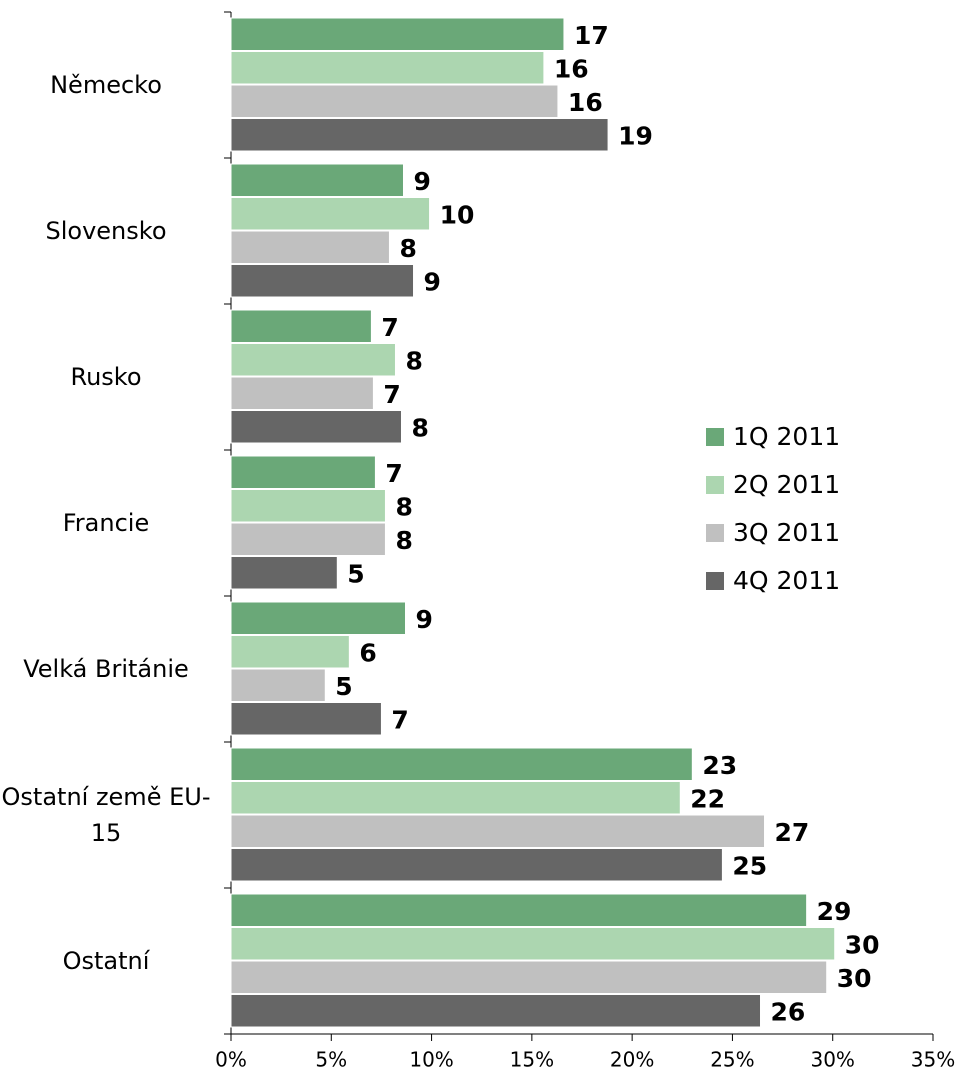 Image resolution: width=960 pixels, height=1082 pixels. Describe the element at coordinates (786, 436) in the screenshot. I see `legend-label: 1Q 2011` at that location.